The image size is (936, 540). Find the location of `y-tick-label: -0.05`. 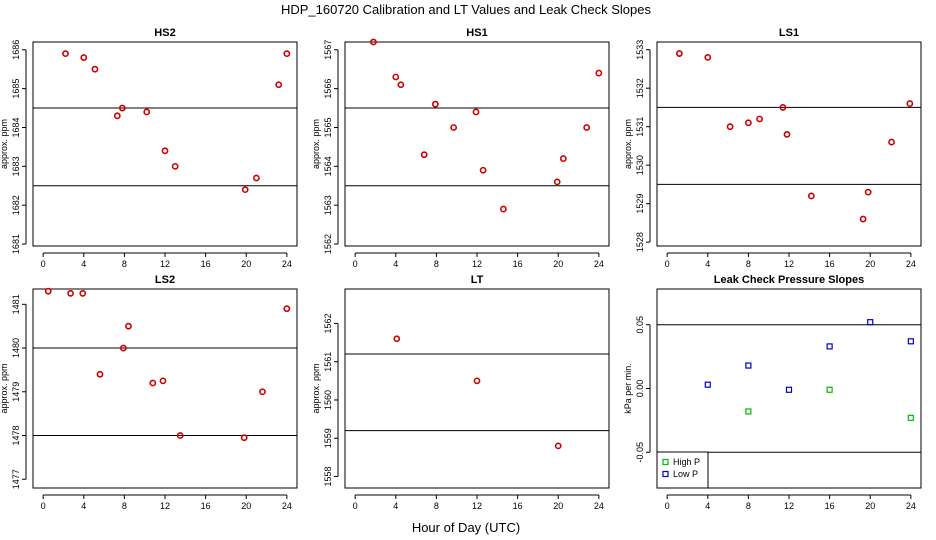

y-tick-label: -0.05 is located at coordinates (640, 452).